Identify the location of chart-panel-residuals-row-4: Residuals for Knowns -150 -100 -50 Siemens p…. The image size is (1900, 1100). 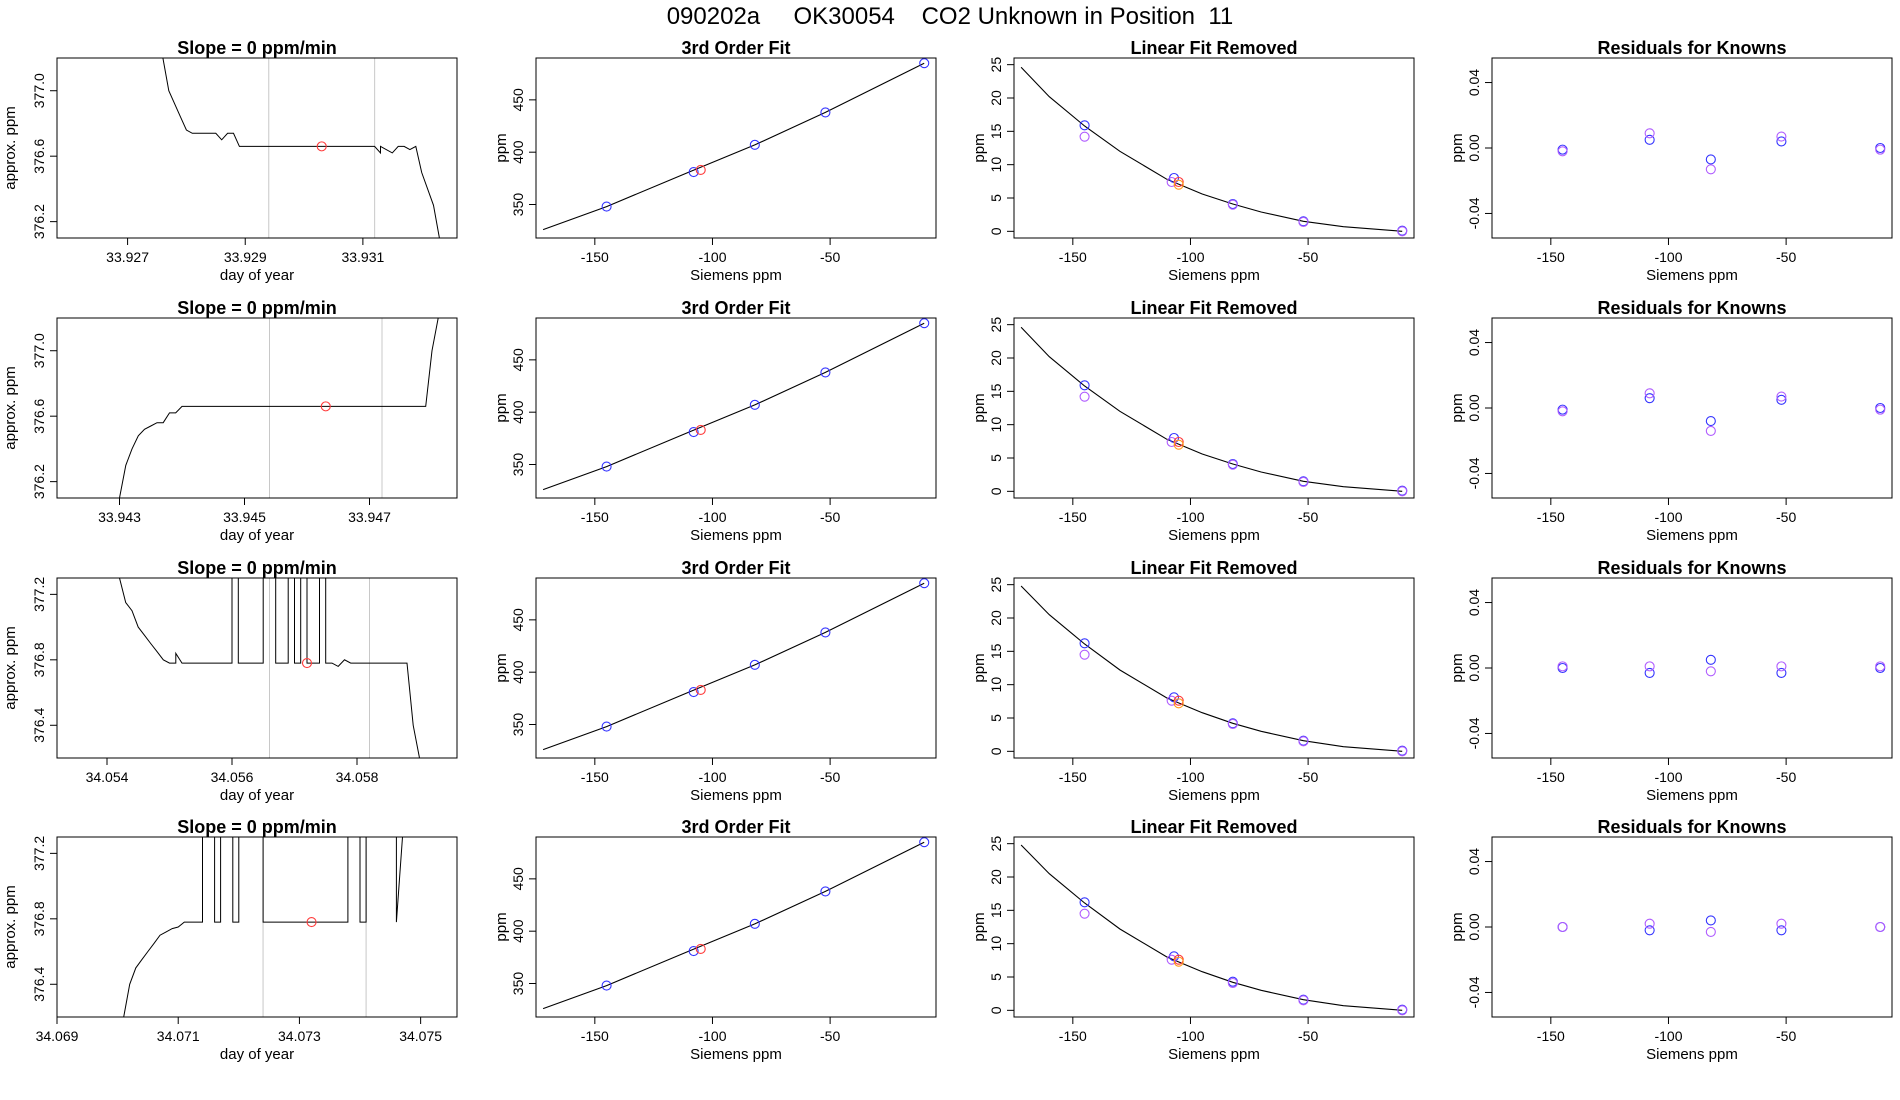
(1671, 940).